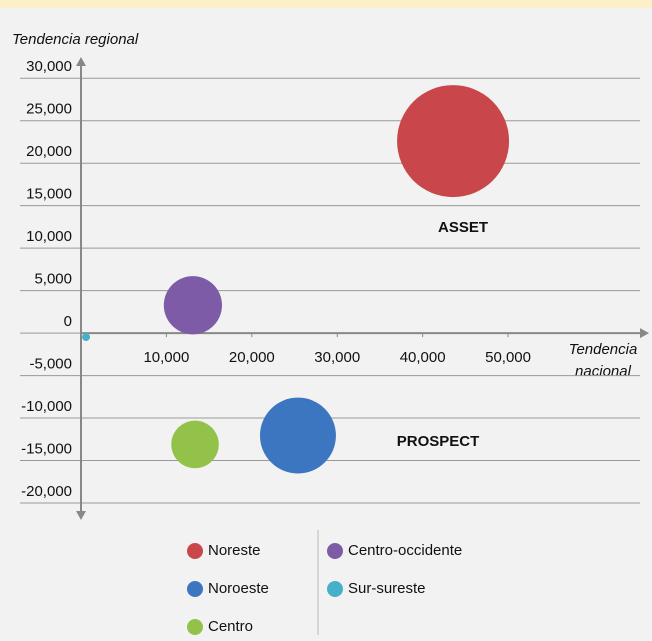 The image size is (652, 641). I want to click on x-tick-label: 50,000, so click(508, 357).